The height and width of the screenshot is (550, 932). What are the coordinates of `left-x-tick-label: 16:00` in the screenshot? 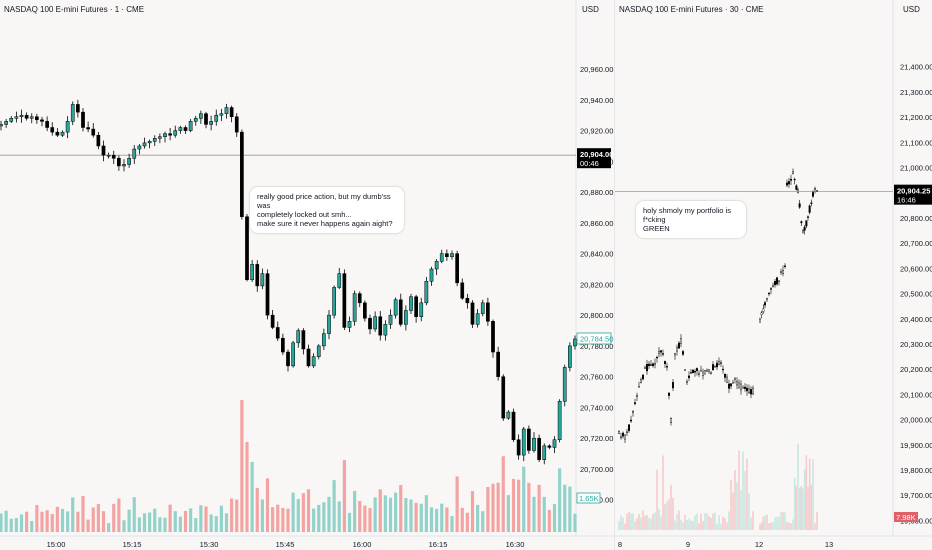 It's located at (362, 544).